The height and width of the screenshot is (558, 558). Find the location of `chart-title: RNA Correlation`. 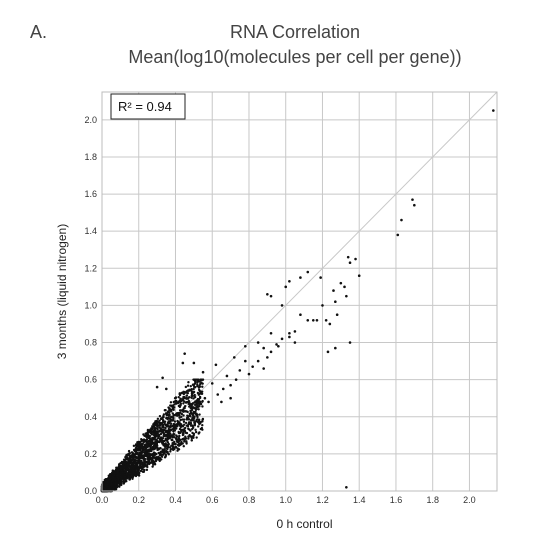

chart-title: RNA Correlation is located at coordinates (295, 32).